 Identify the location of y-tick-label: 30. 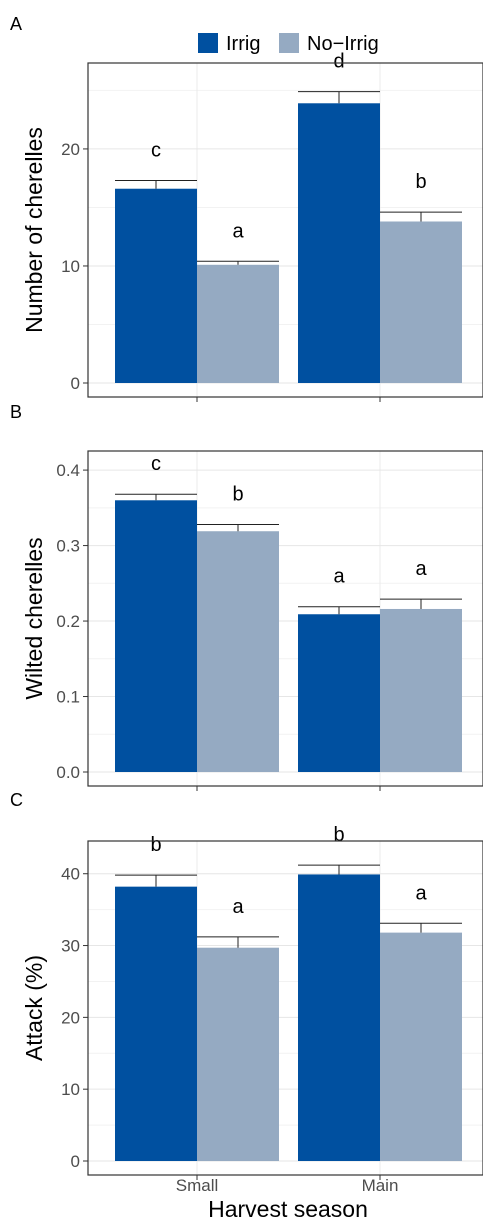
(70, 946).